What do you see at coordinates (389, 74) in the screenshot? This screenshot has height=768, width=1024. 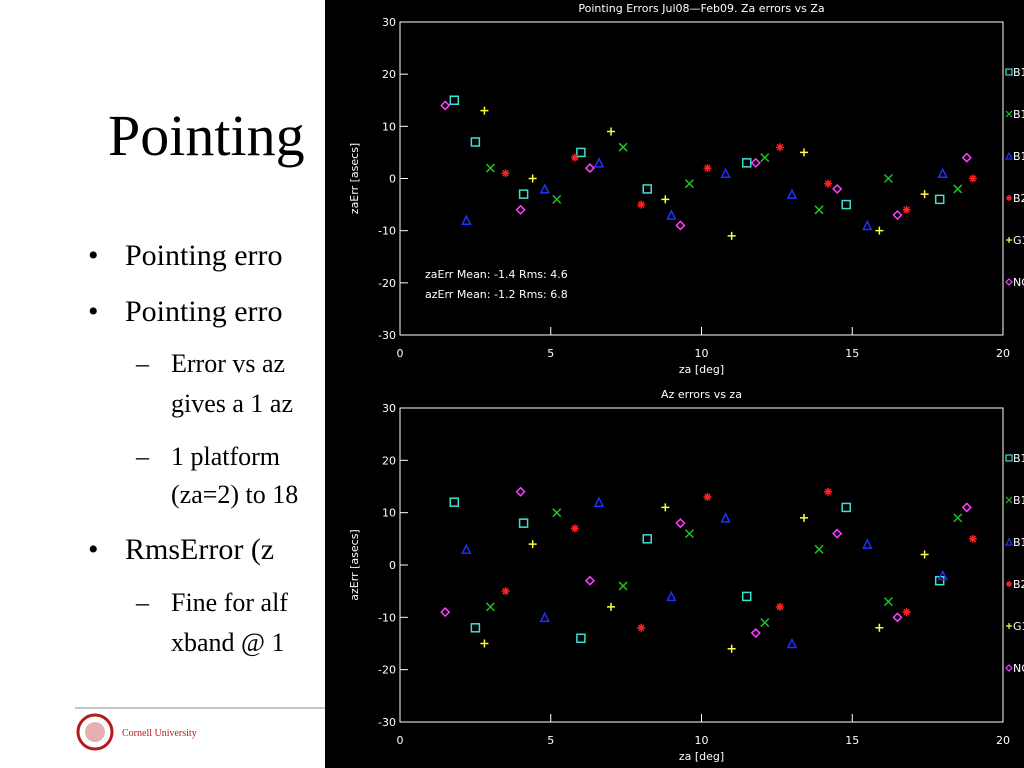 I see `y-tick-label: 20` at bounding box center [389, 74].